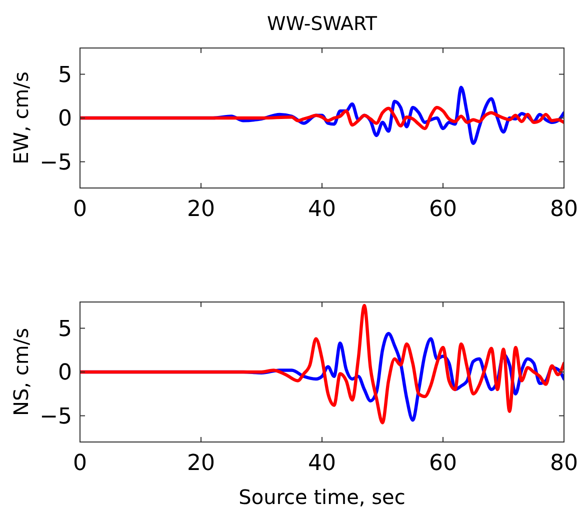 The image size is (578, 514). What do you see at coordinates (322, 118) in the screenshot?
I see `line-series` at bounding box center [322, 118].